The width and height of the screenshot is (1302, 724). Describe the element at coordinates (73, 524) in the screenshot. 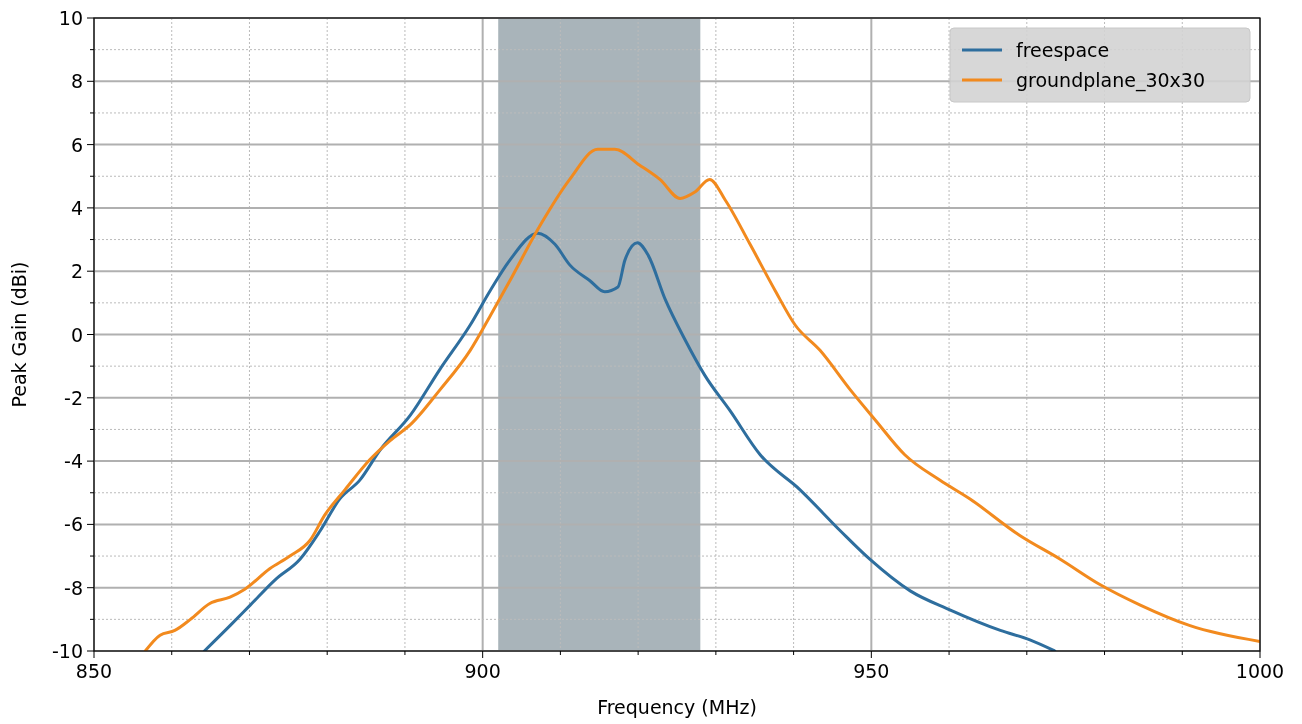

I see `y-tick-label: -6` at that location.